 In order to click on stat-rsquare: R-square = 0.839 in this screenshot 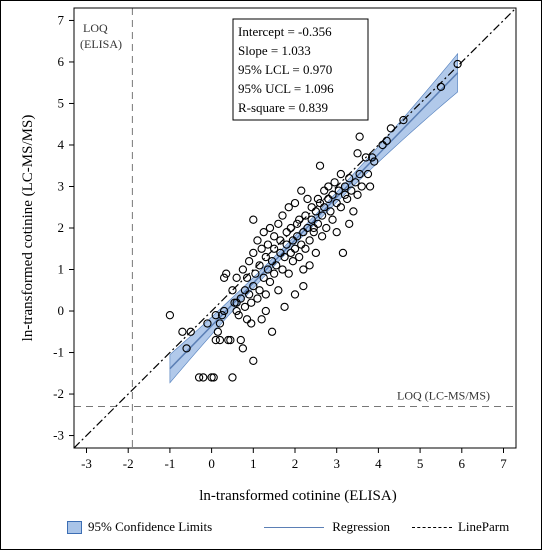, I will do `click(283, 107)`.